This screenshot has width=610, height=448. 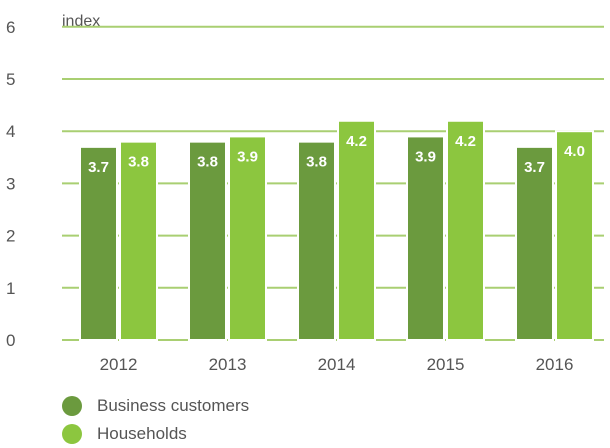 What do you see at coordinates (356, 230) in the screenshot?
I see `bar-households-2014` at bounding box center [356, 230].